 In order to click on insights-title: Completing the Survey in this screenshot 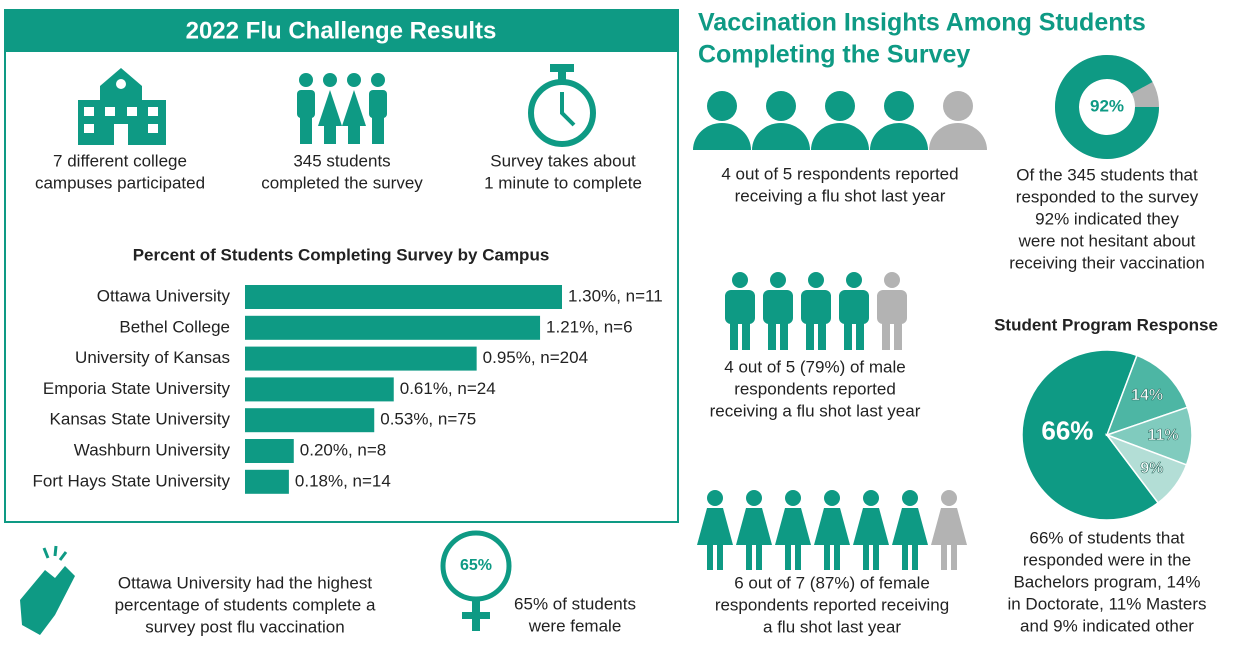, I will do `click(834, 55)`.